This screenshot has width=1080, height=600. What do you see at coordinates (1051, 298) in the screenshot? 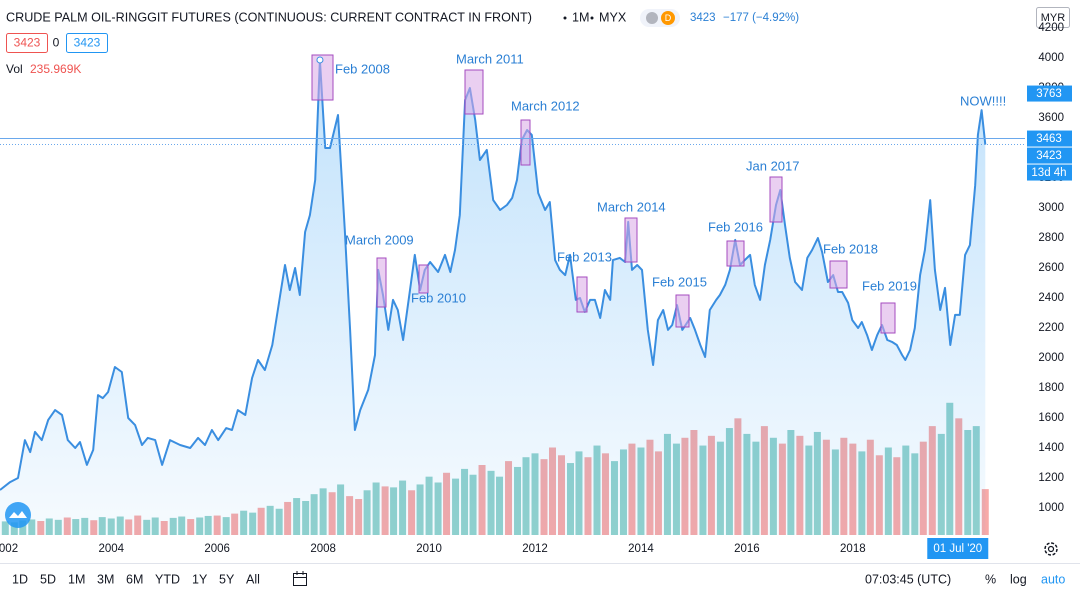
I see `y-tick-label: 2400` at bounding box center [1051, 298].